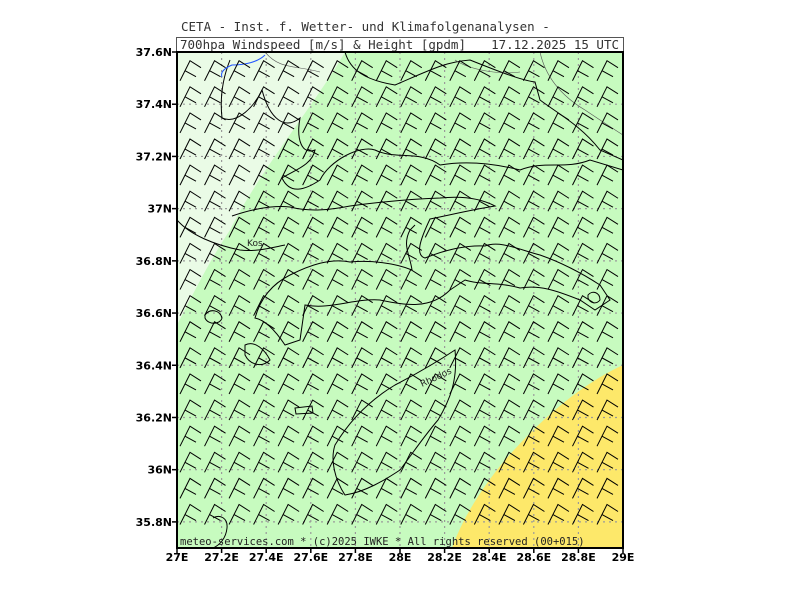 The image size is (800, 600). Describe the element at coordinates (394, 422) in the screenshot. I see `coastline-rhodes-island` at that location.